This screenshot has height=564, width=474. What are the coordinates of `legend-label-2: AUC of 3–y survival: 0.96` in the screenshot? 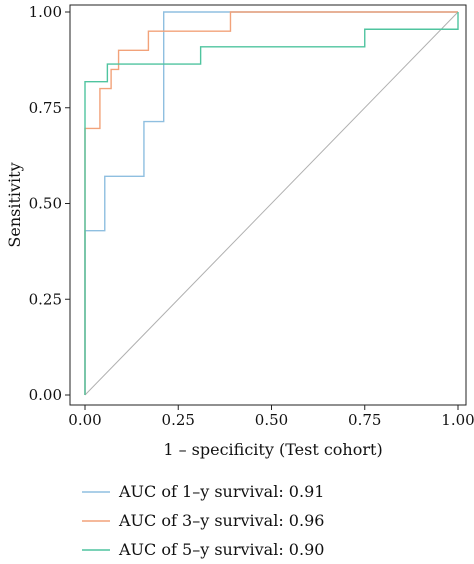 It's located at (221, 520).